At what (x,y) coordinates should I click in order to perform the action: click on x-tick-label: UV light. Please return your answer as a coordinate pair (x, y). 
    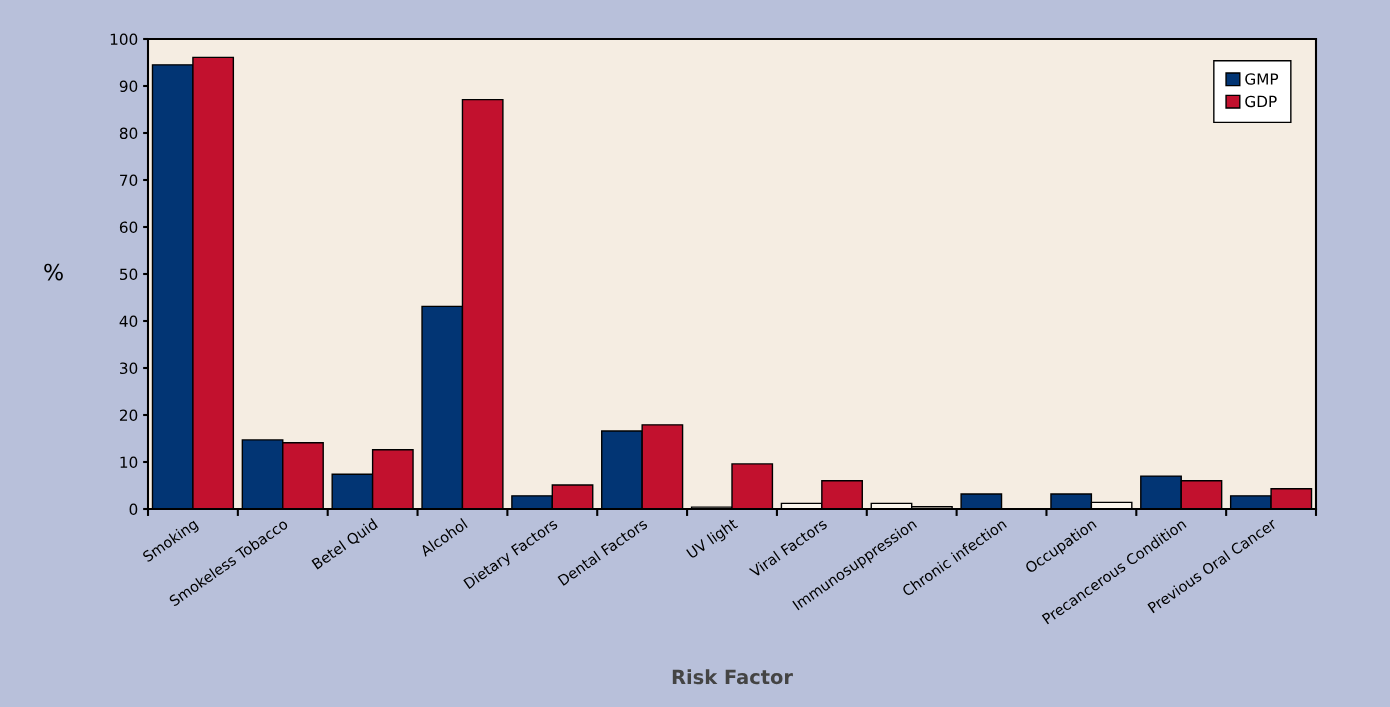
    Looking at the image, I should click on (712, 539).